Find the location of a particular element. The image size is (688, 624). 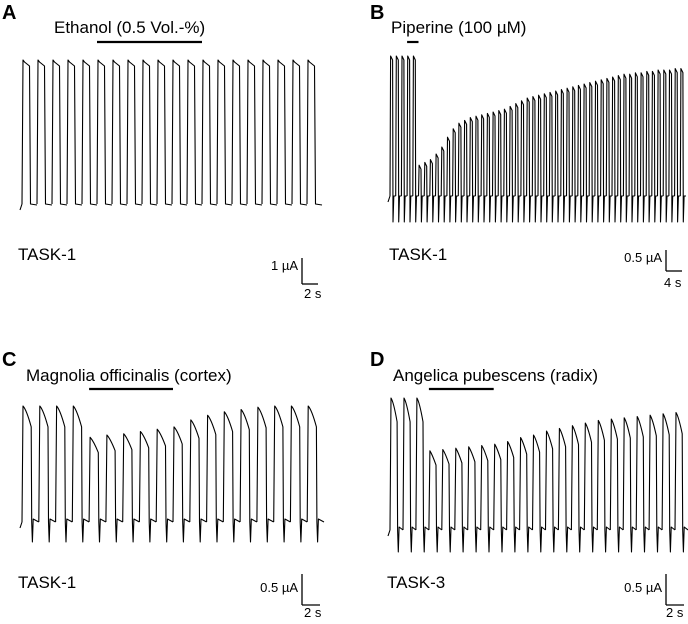

panel-letter-c: C is located at coordinates (9, 360).